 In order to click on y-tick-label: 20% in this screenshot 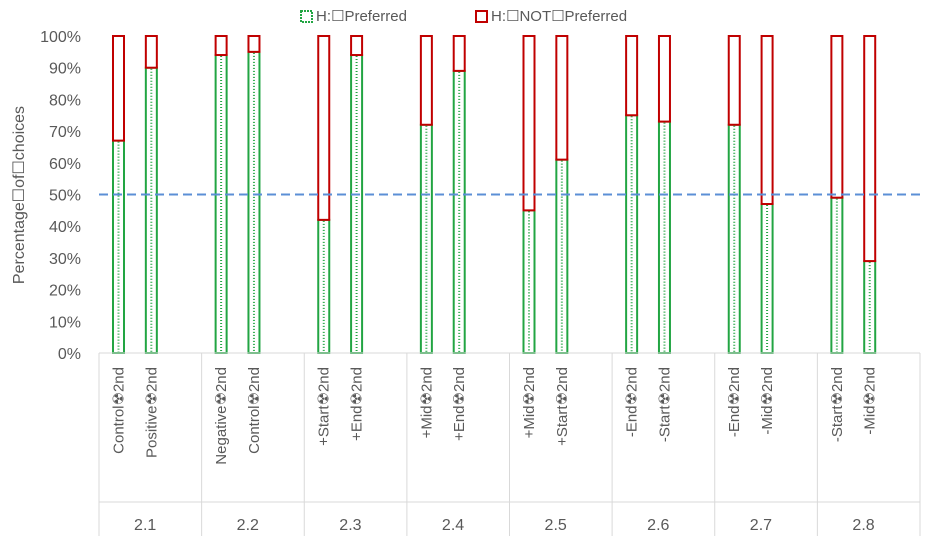, I will do `click(65, 291)`.